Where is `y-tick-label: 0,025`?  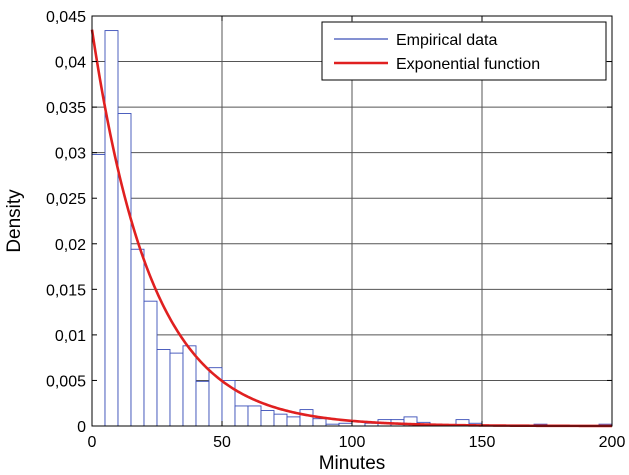
y-tick-label: 0,025 is located at coordinates (66, 199).